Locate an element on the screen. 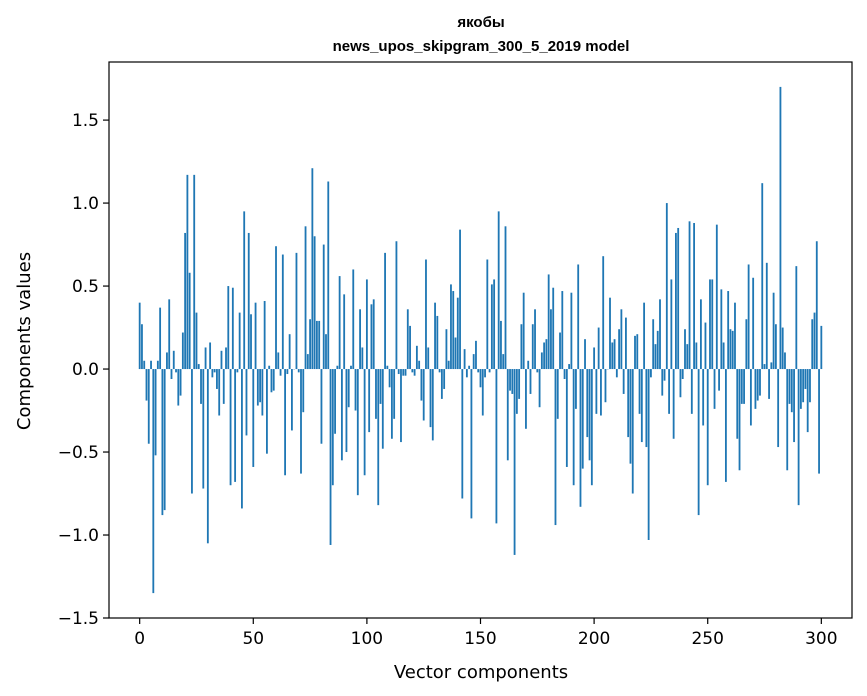 This screenshot has width=867, height=696. x-tick-label: 100 is located at coordinates (367, 639).